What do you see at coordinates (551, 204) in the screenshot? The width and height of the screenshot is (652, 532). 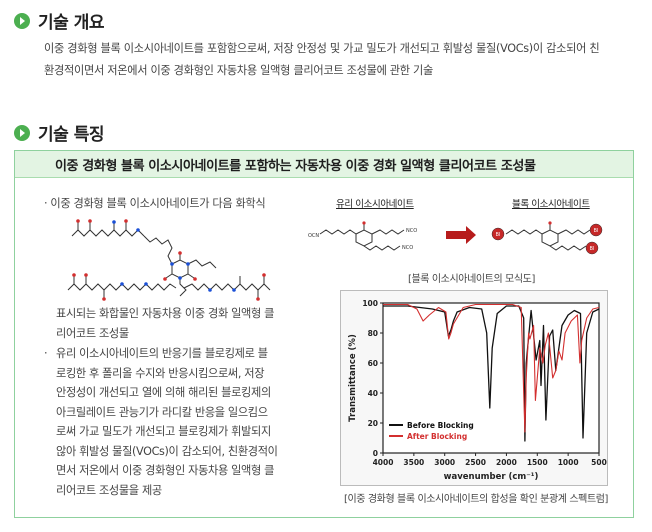 I see `label-blocked-isocyanate: 블록 이소시아네이트` at bounding box center [551, 204].